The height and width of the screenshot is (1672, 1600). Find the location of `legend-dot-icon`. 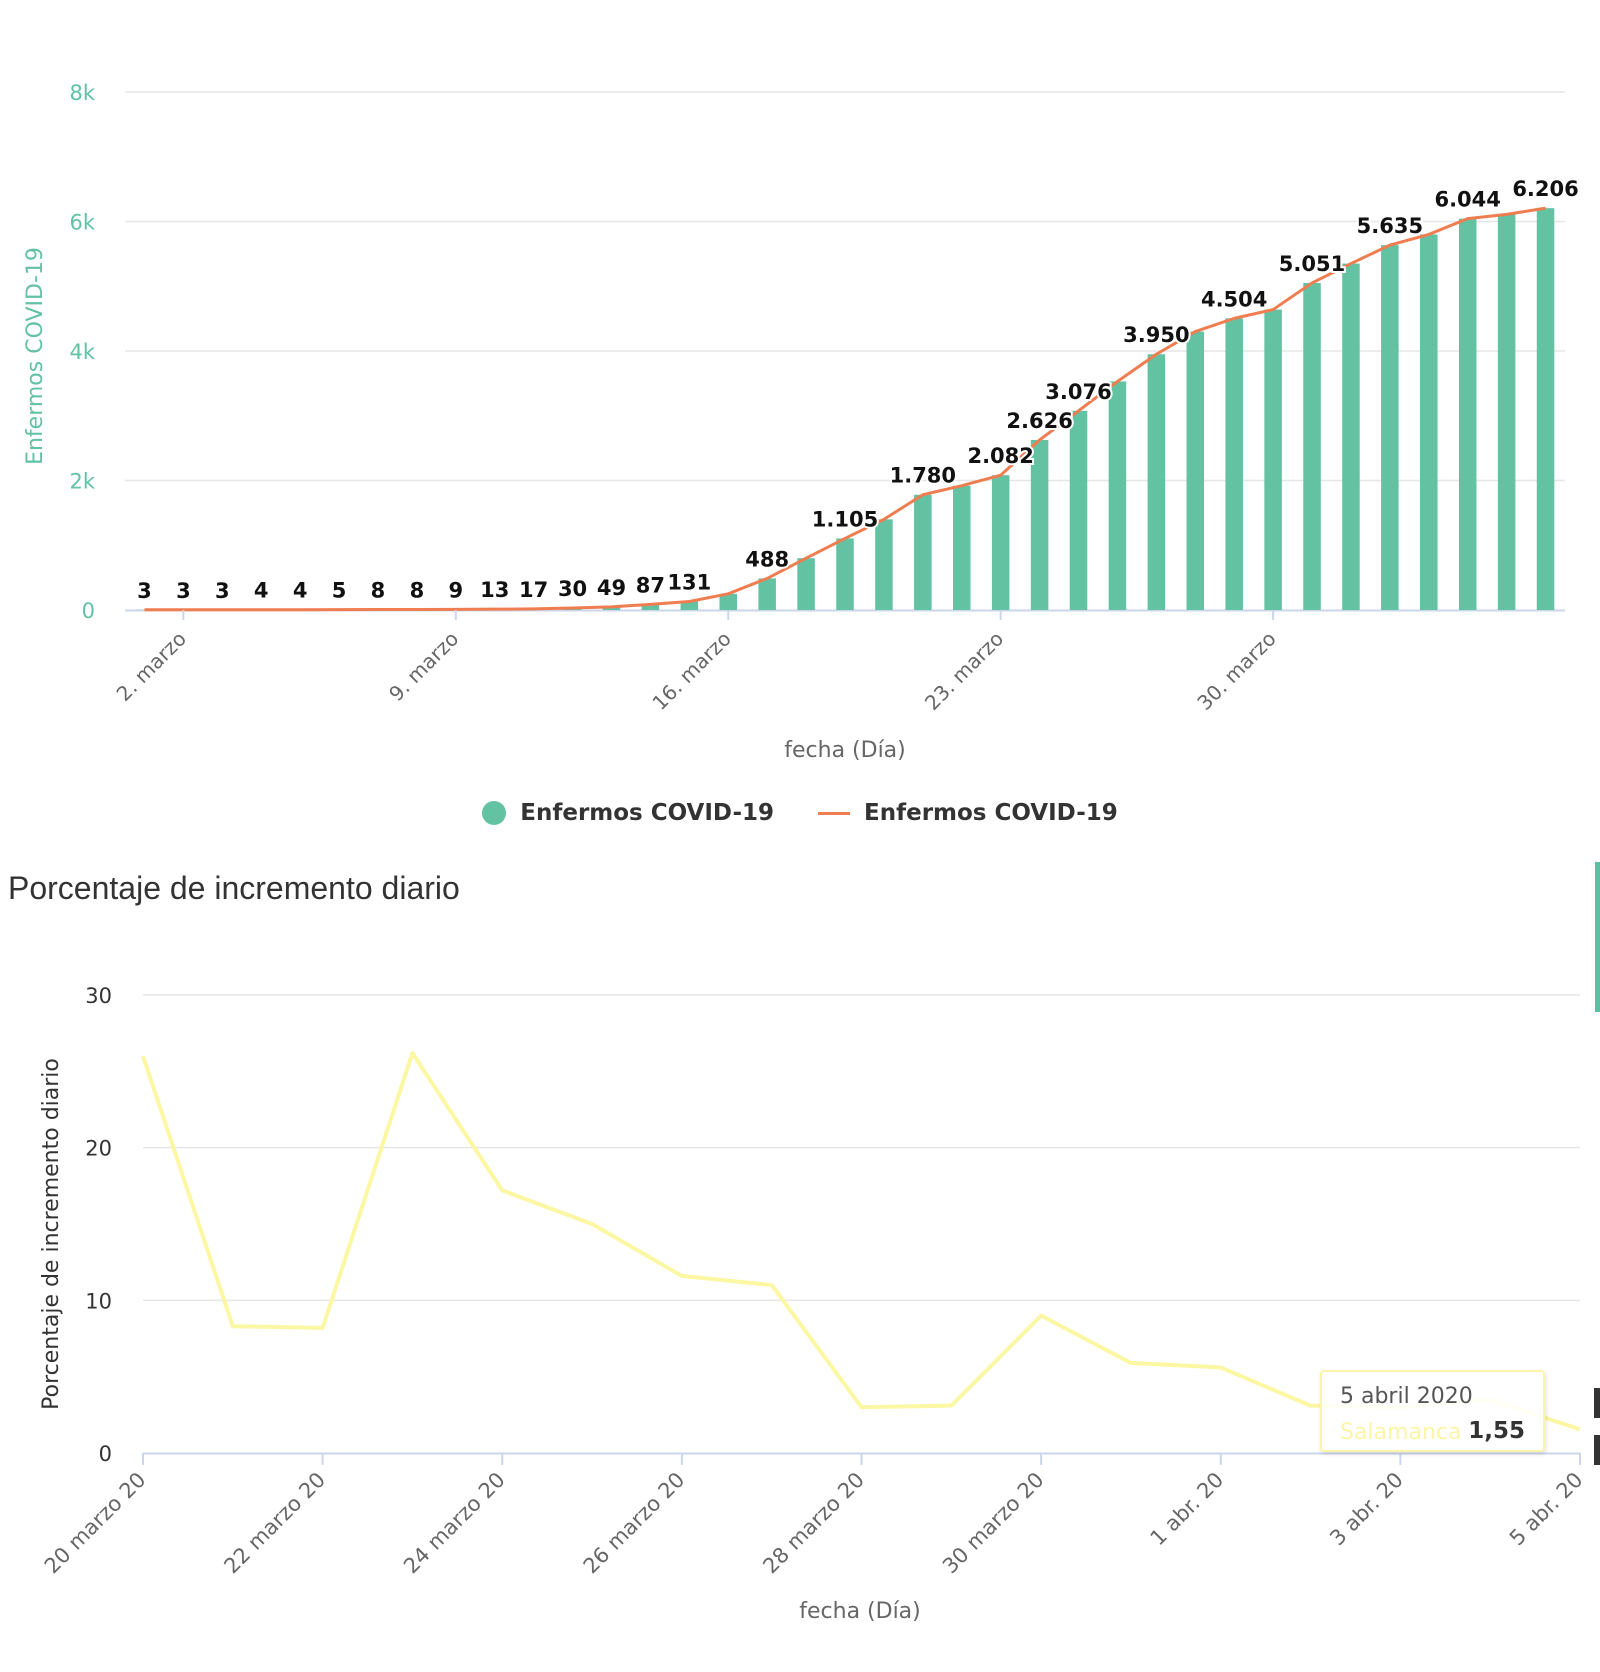

legend-dot-icon is located at coordinates (494, 813).